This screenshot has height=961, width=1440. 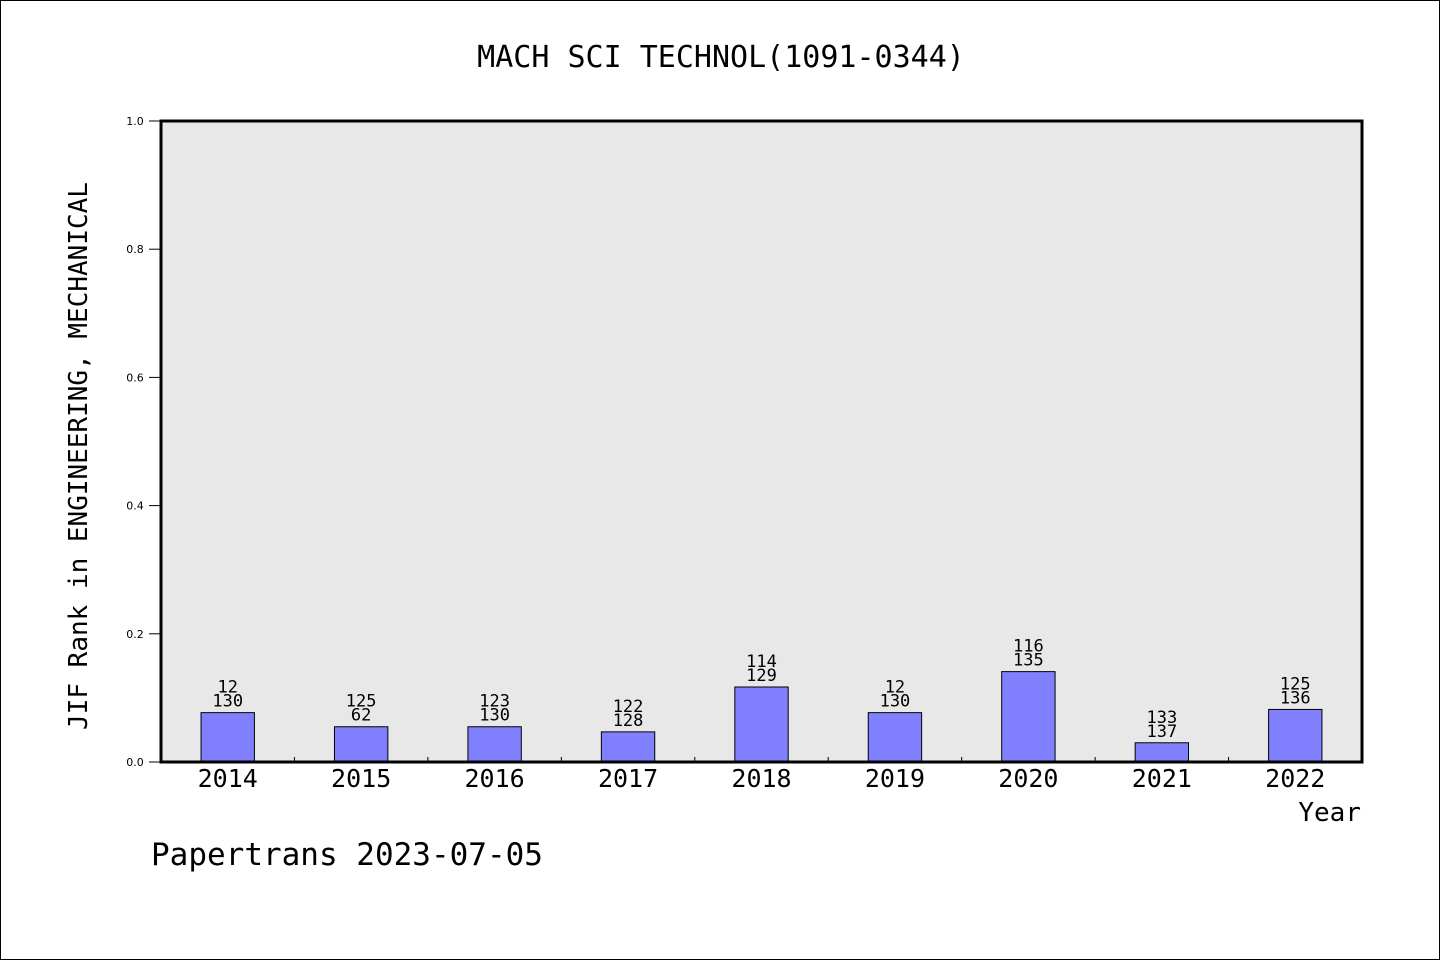 I want to click on y-axis: 0.0 0.2 0.4 0.6 0.8 1.0, so click(x=143, y=442).